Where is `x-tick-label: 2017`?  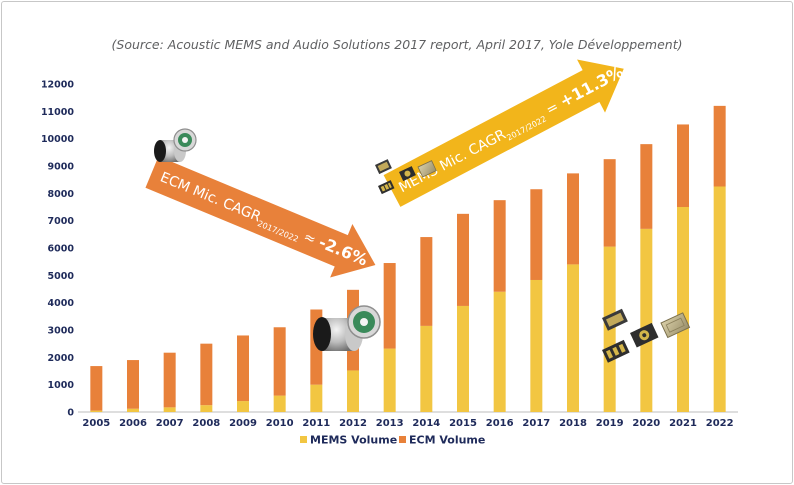
x-tick-label: 2017 is located at coordinates (536, 423).